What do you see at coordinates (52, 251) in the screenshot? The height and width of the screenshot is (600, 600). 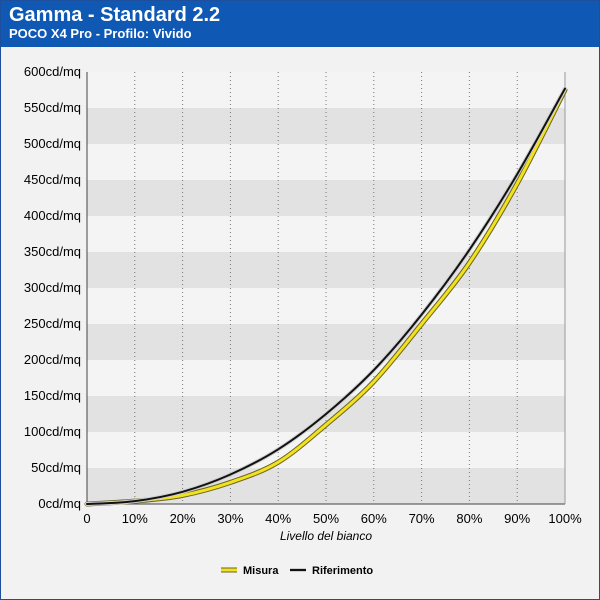 I see `y-tick-label: 350cd/mq` at bounding box center [52, 251].